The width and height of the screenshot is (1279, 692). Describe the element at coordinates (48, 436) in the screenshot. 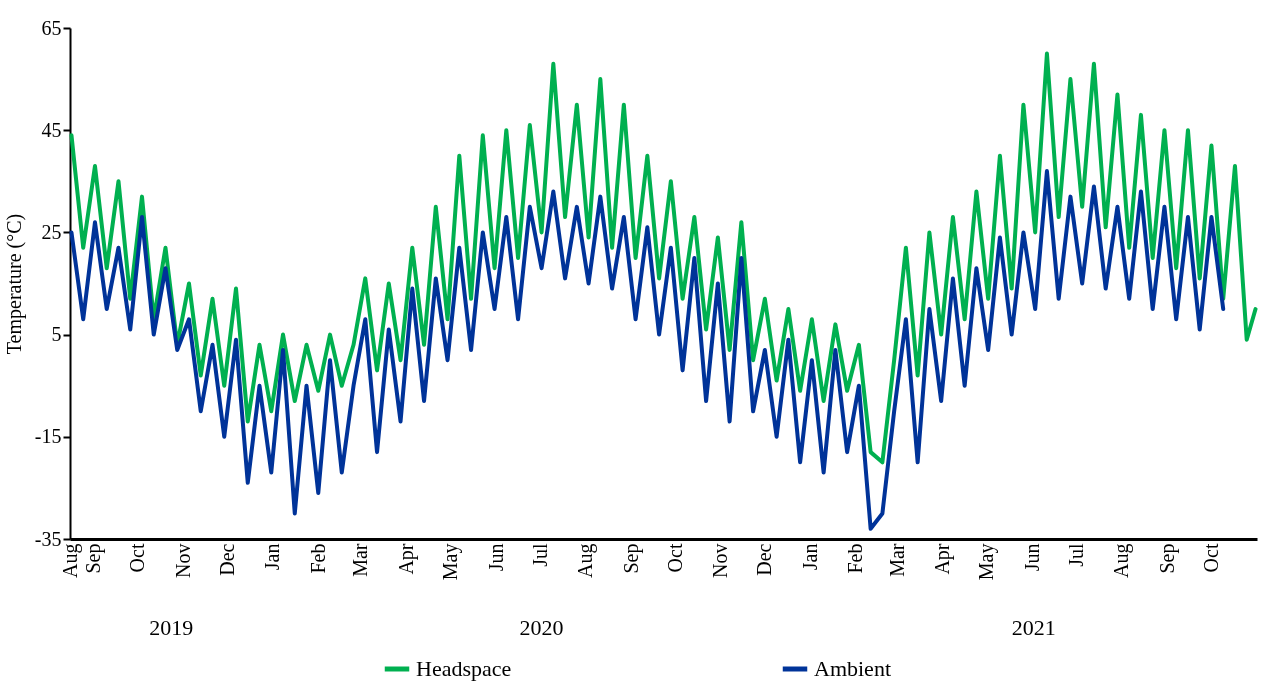

I see `y-tick-label: -15` at that location.